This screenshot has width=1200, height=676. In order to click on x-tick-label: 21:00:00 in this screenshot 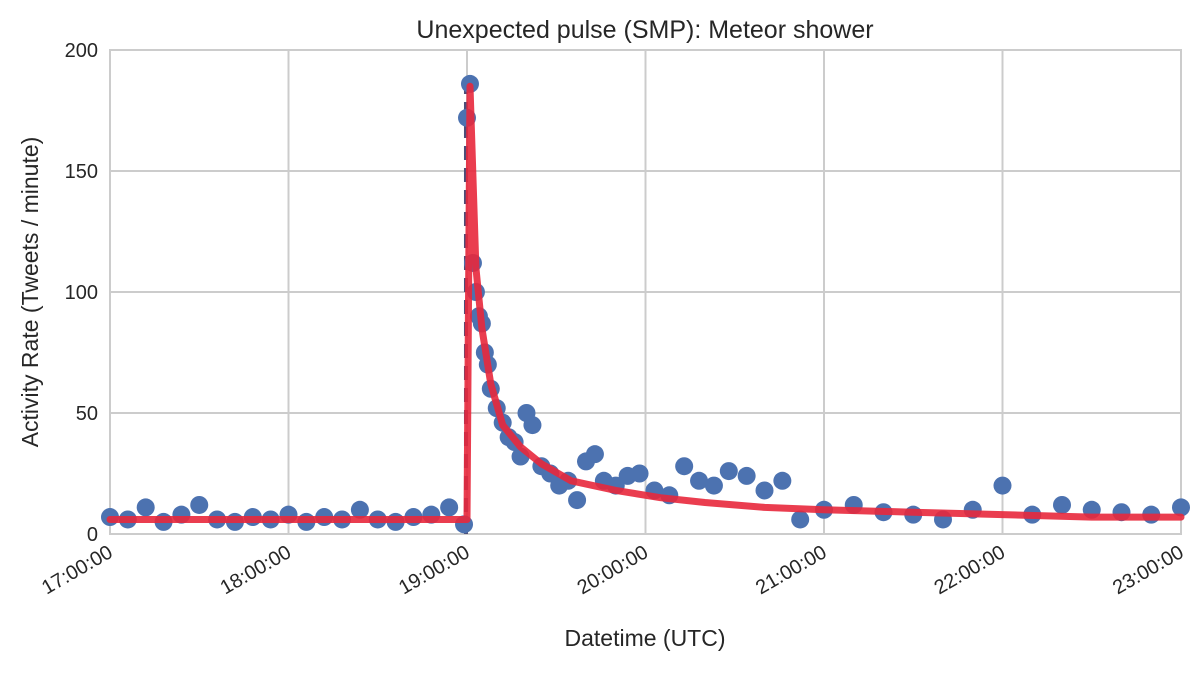, I will do `click(791, 570)`.